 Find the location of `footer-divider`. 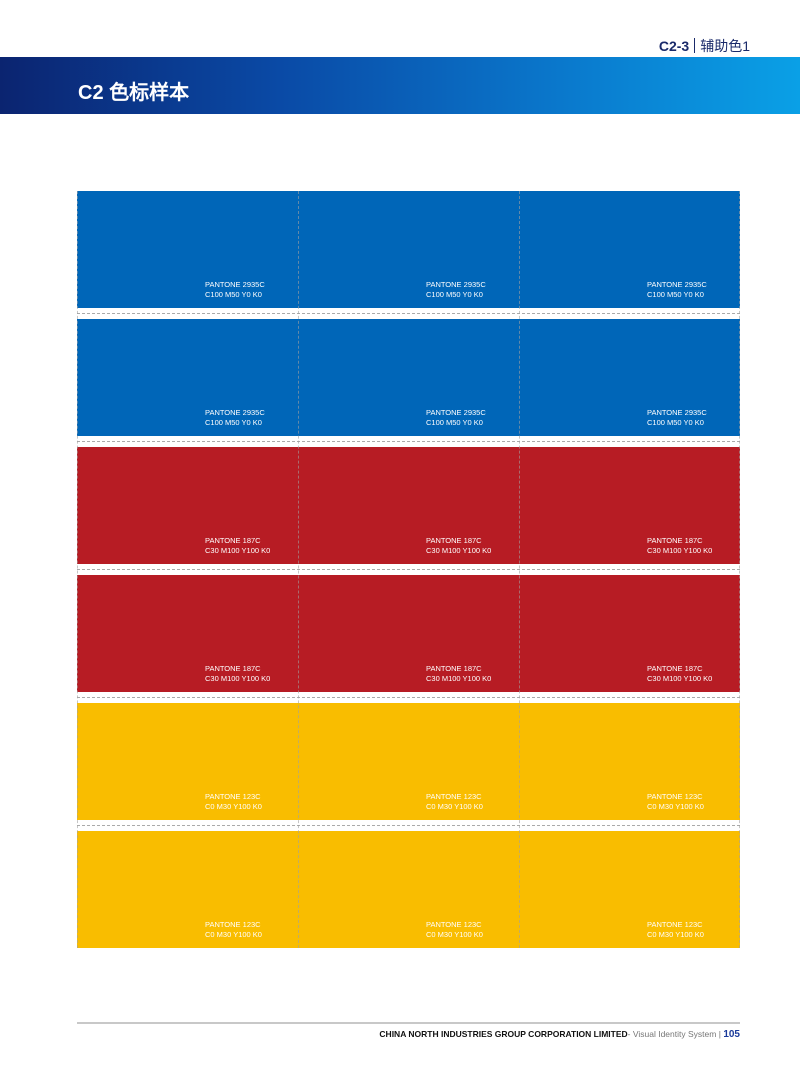

footer-divider is located at coordinates (408, 1023).